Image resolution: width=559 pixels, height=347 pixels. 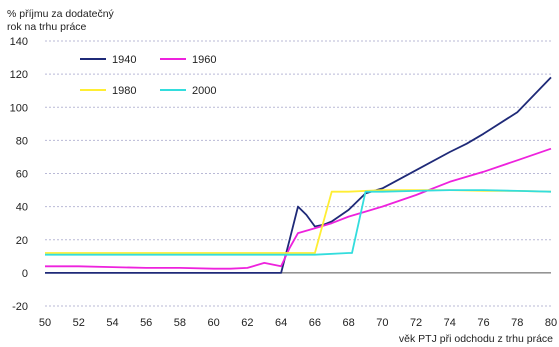 What do you see at coordinates (247, 323) in the screenshot?
I see `x-tick-label: 62` at bounding box center [247, 323].